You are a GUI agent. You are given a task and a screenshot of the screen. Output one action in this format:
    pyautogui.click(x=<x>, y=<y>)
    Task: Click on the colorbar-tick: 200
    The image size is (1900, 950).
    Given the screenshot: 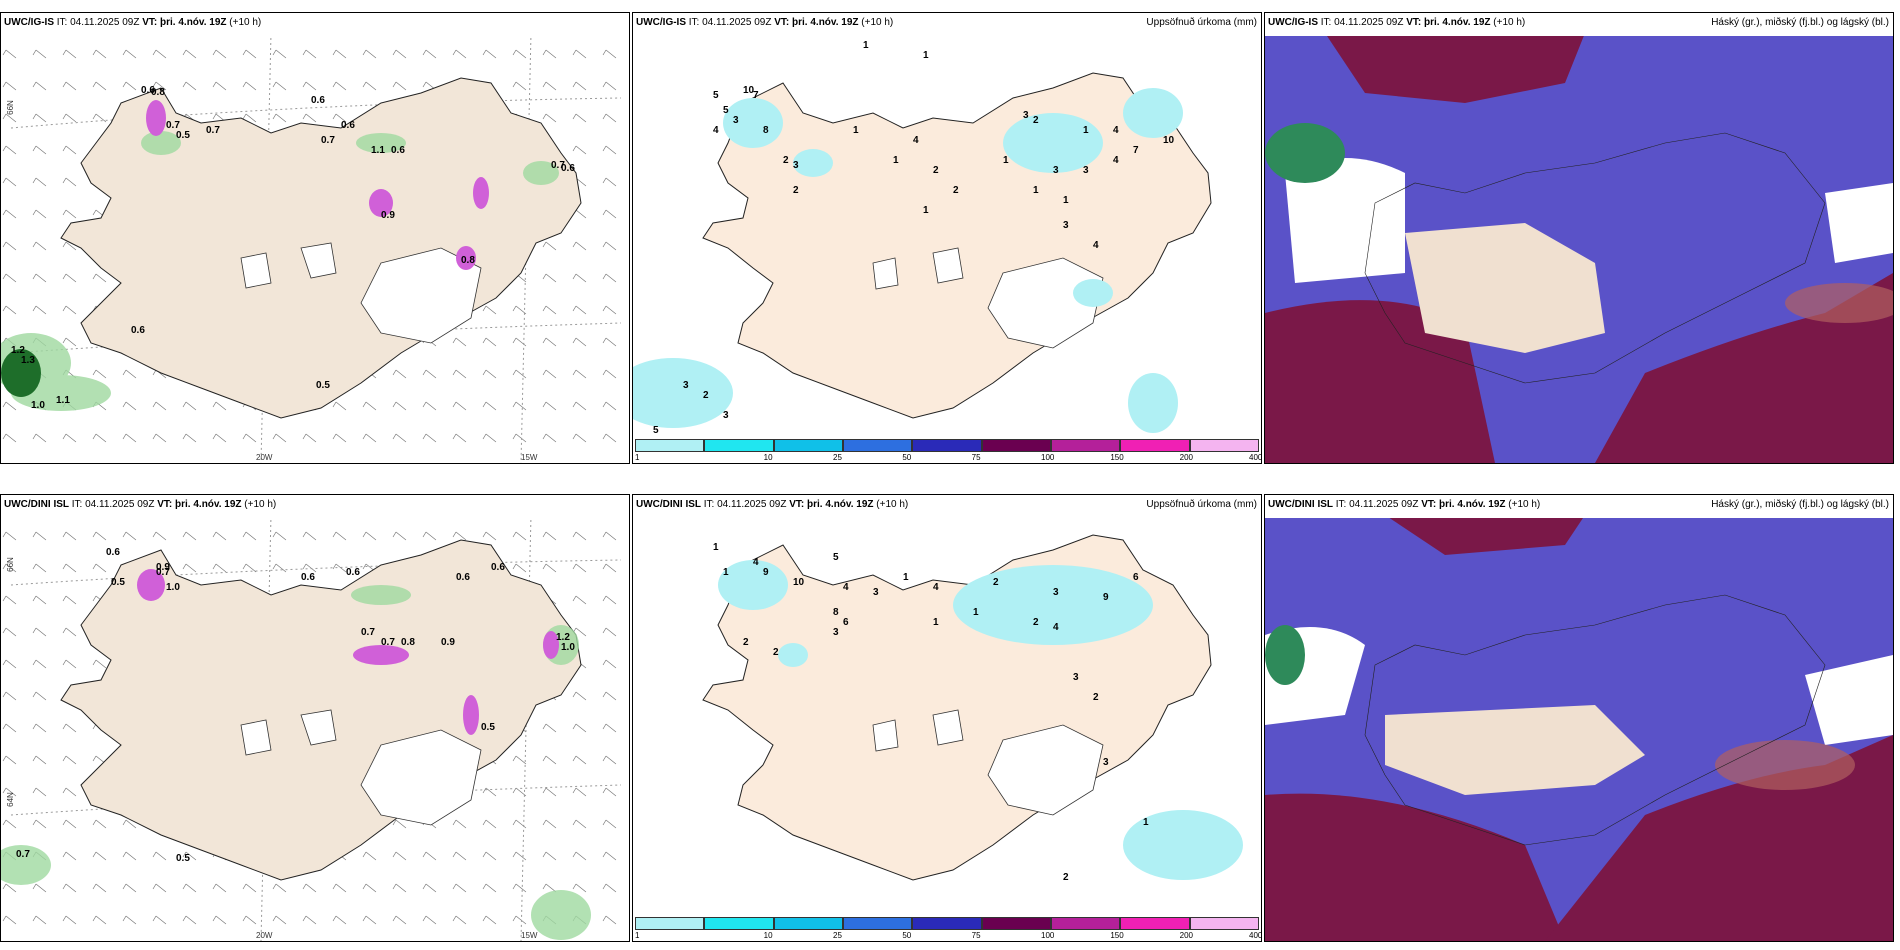 What is the action you would take?
    pyautogui.click(x=1186, y=457)
    